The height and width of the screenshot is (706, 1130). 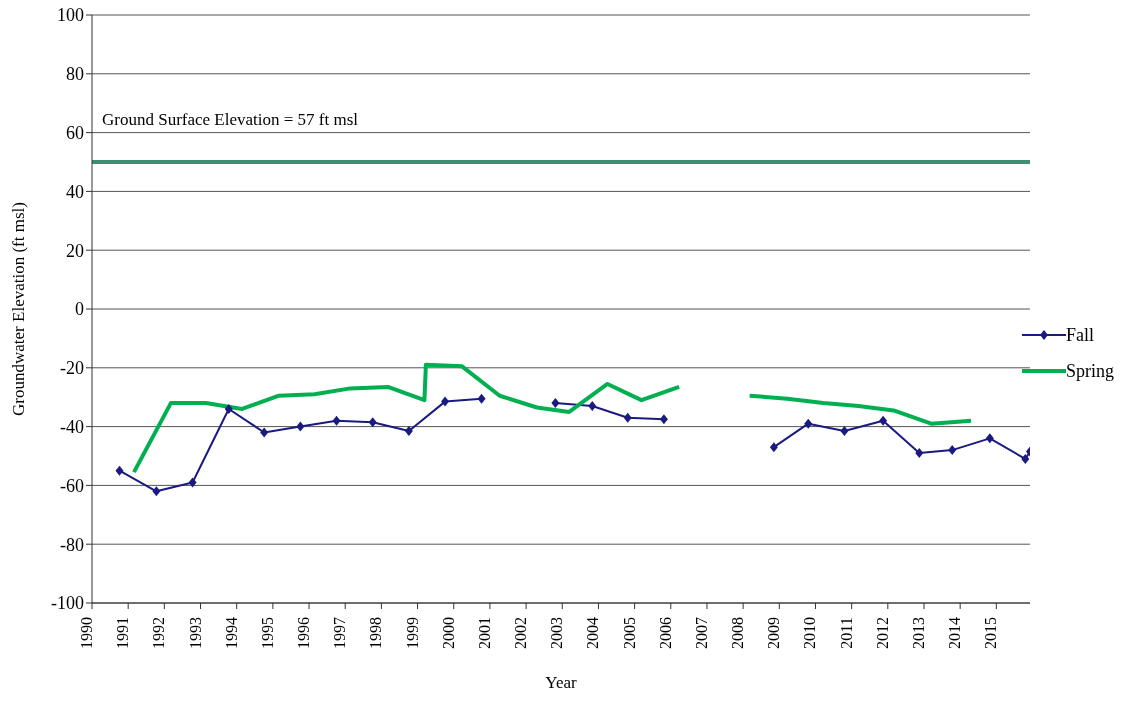 I want to click on x-tick-label: 2014, so click(x=955, y=633).